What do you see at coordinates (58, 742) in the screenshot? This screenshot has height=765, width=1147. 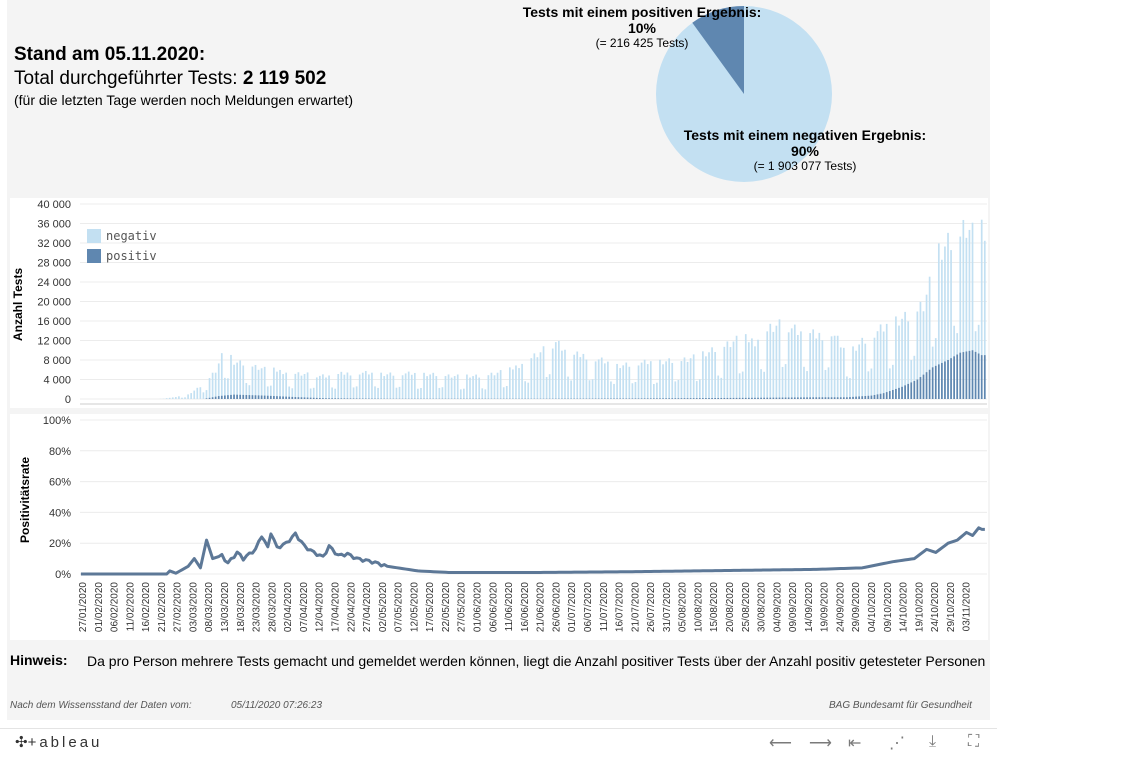 I see `tableau-logo: ✣+ableau` at bounding box center [58, 742].